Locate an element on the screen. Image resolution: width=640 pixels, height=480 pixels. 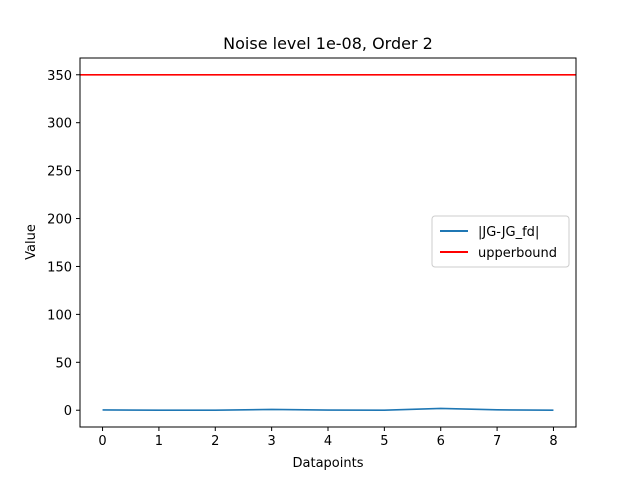
x-tick-label: 8 is located at coordinates (553, 441).